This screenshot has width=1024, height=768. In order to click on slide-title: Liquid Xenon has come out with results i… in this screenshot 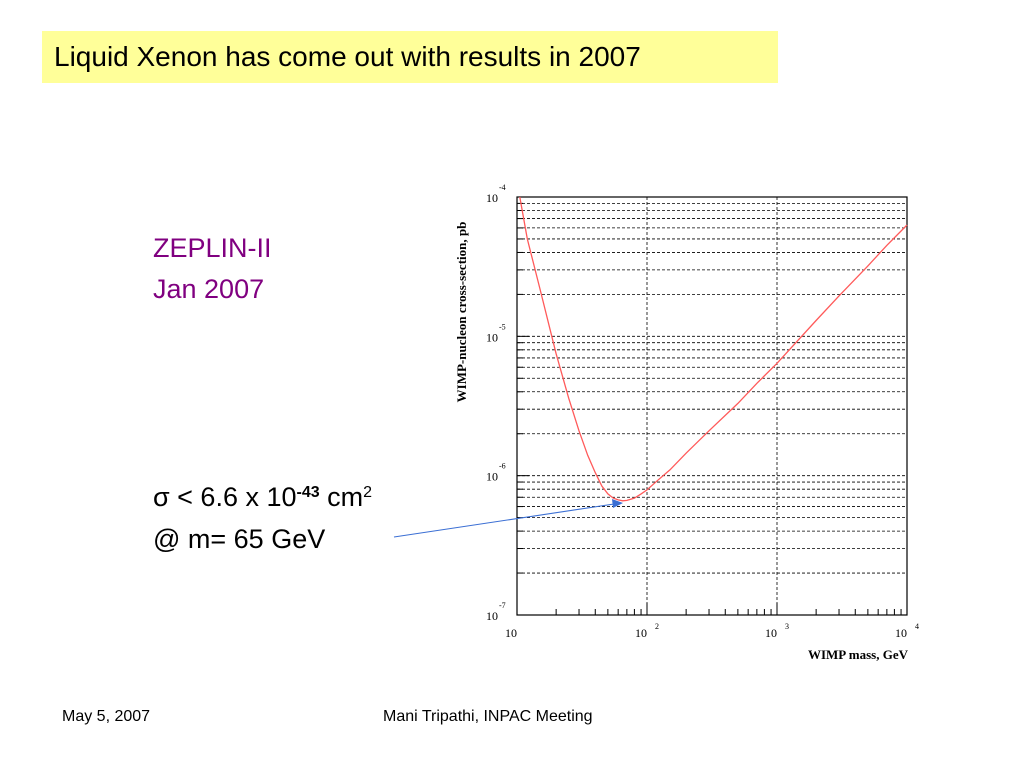, I will do `click(410, 57)`.